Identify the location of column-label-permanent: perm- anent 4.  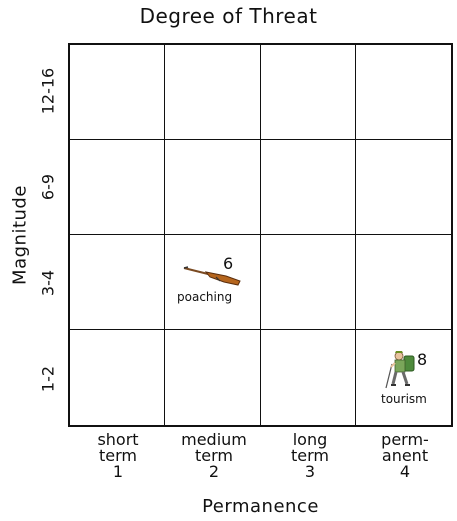
(405, 456).